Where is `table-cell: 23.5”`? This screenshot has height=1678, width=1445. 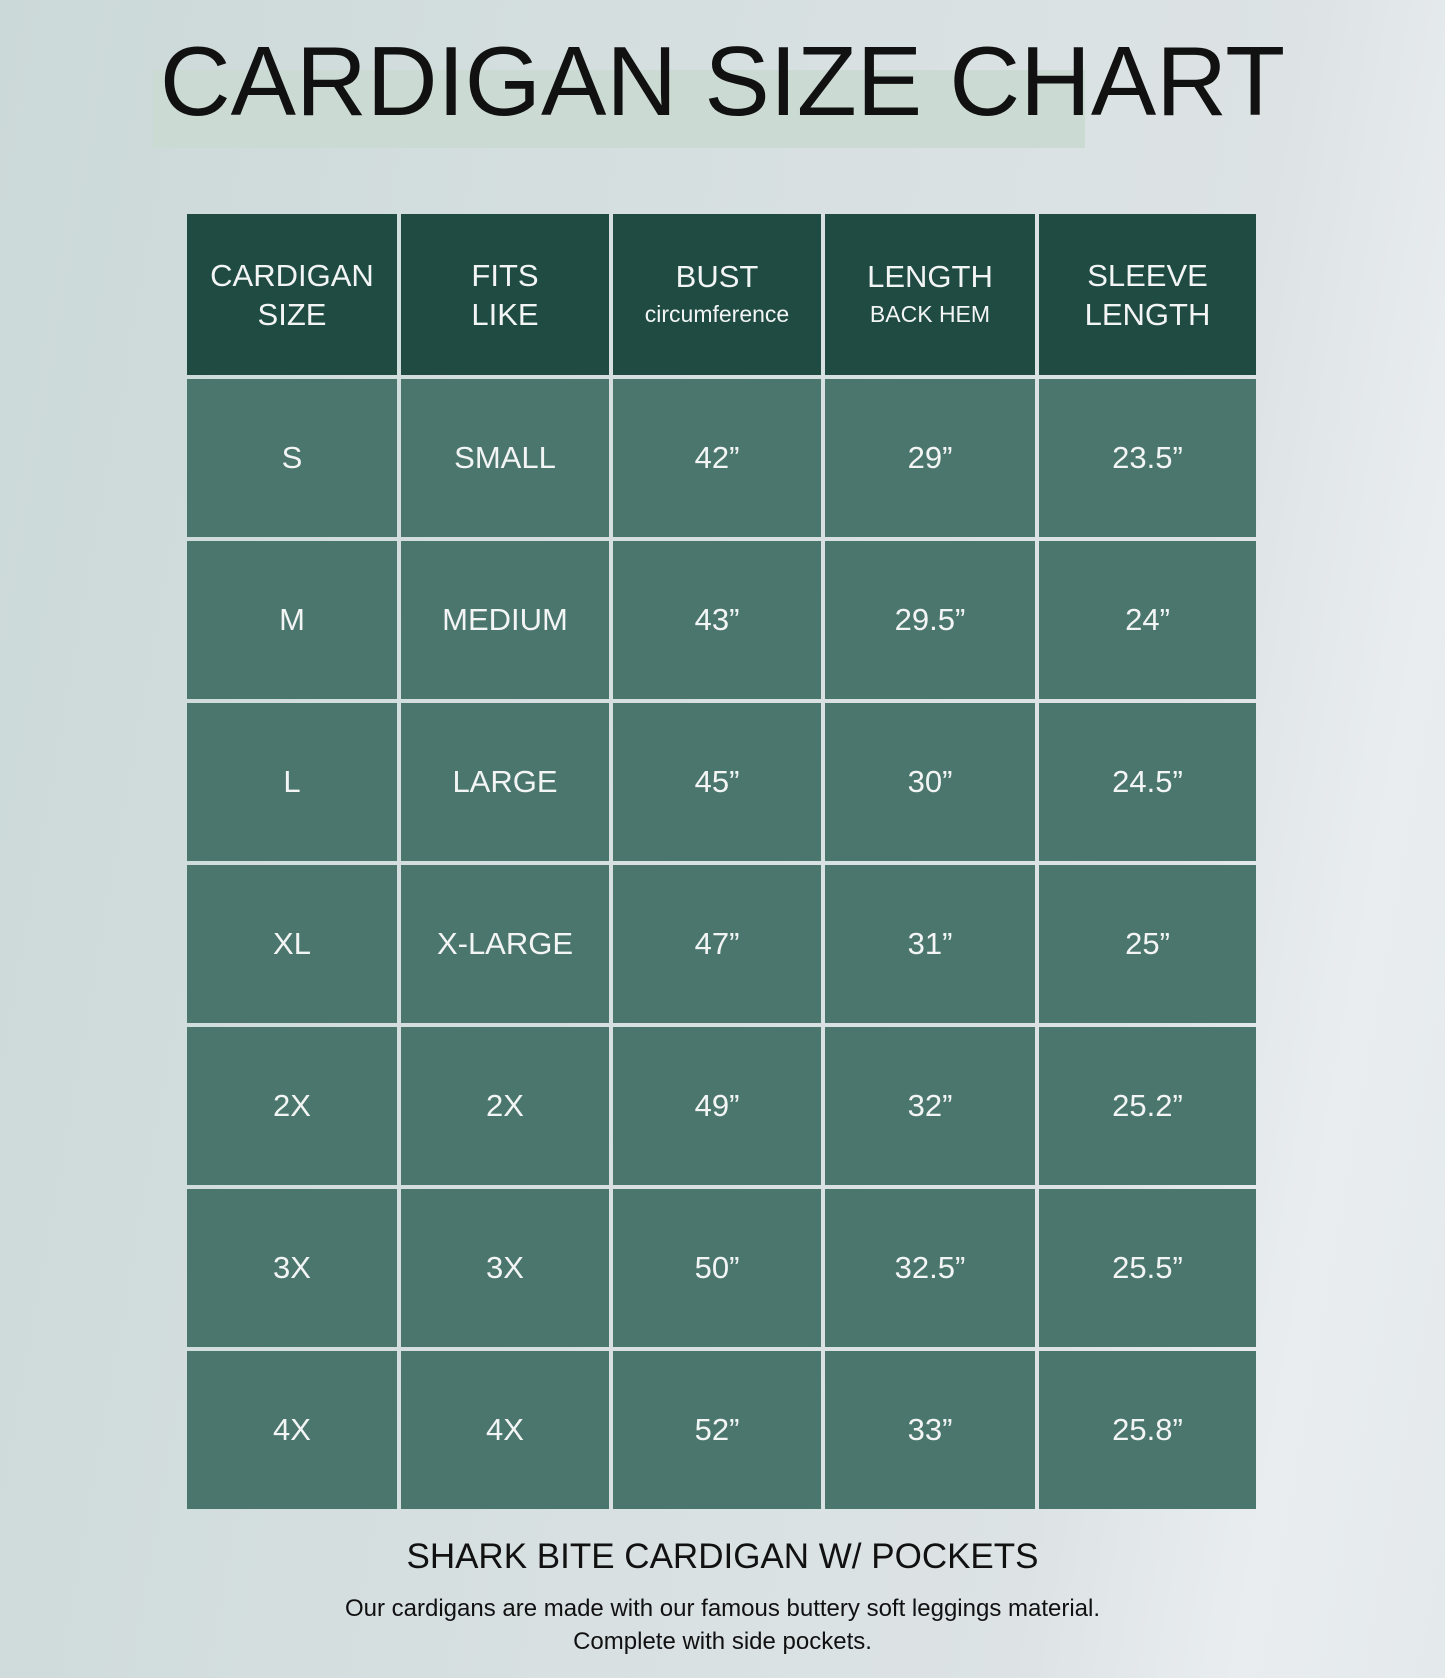
table-cell: 23.5” is located at coordinates (1147, 458).